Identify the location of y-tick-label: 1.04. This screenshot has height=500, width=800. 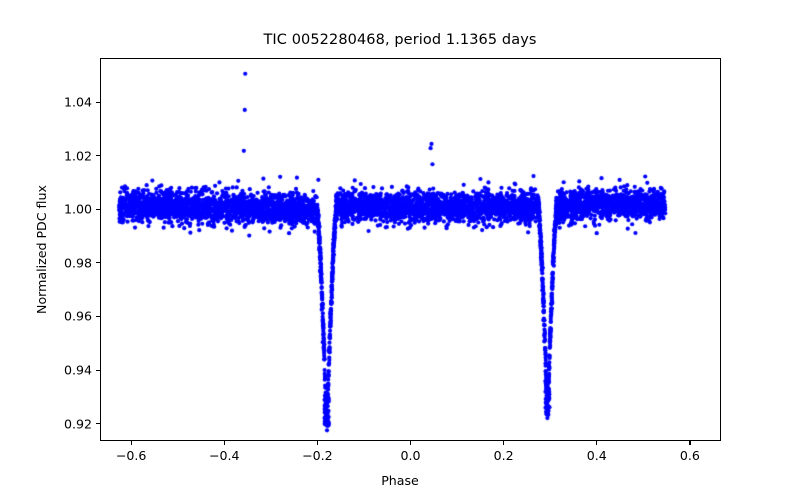
(77, 102).